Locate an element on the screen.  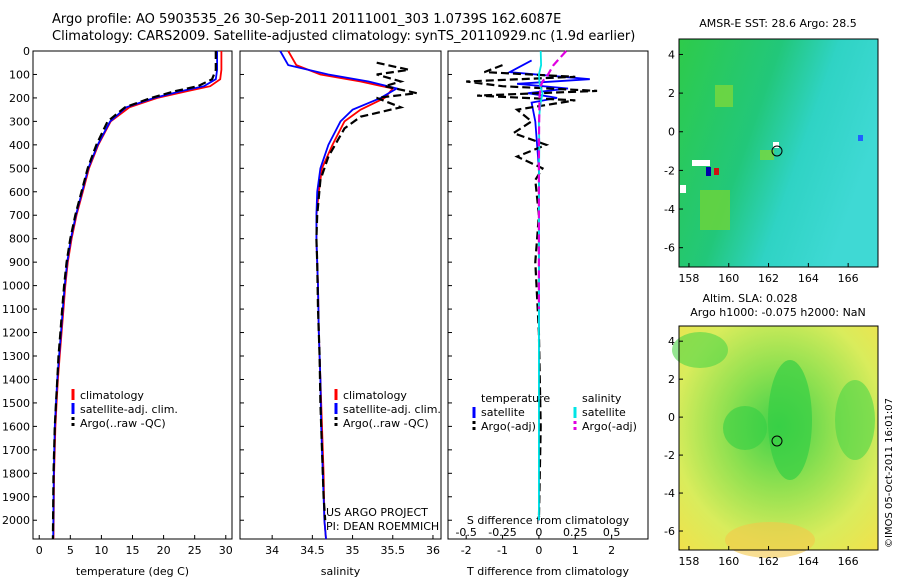
salinity-x-axis-title: salinity is located at coordinates (341, 571).